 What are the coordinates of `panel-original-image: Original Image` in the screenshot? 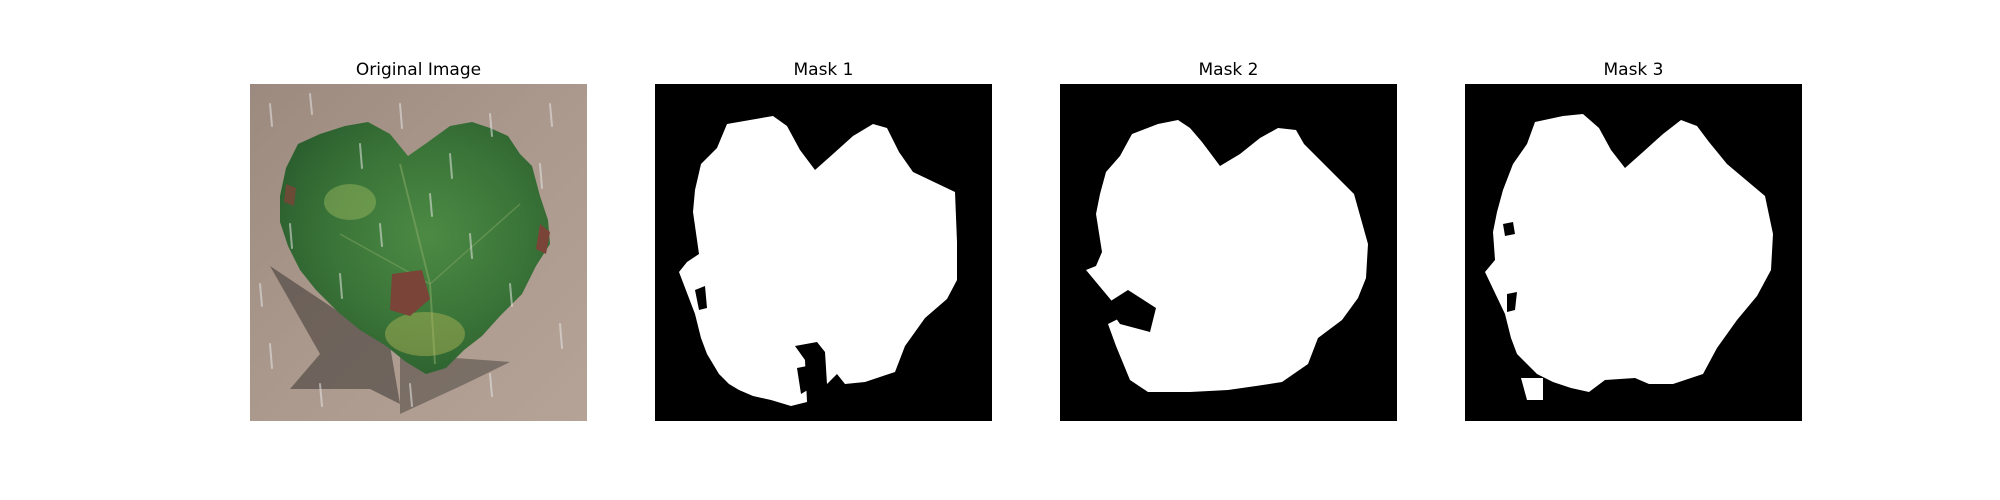 It's located at (418, 238).